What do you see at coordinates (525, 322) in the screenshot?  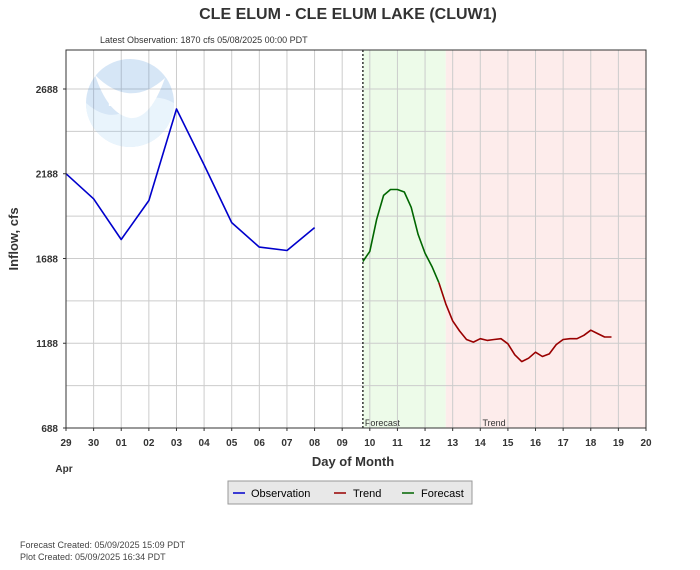 I see `series-line-trend` at bounding box center [525, 322].